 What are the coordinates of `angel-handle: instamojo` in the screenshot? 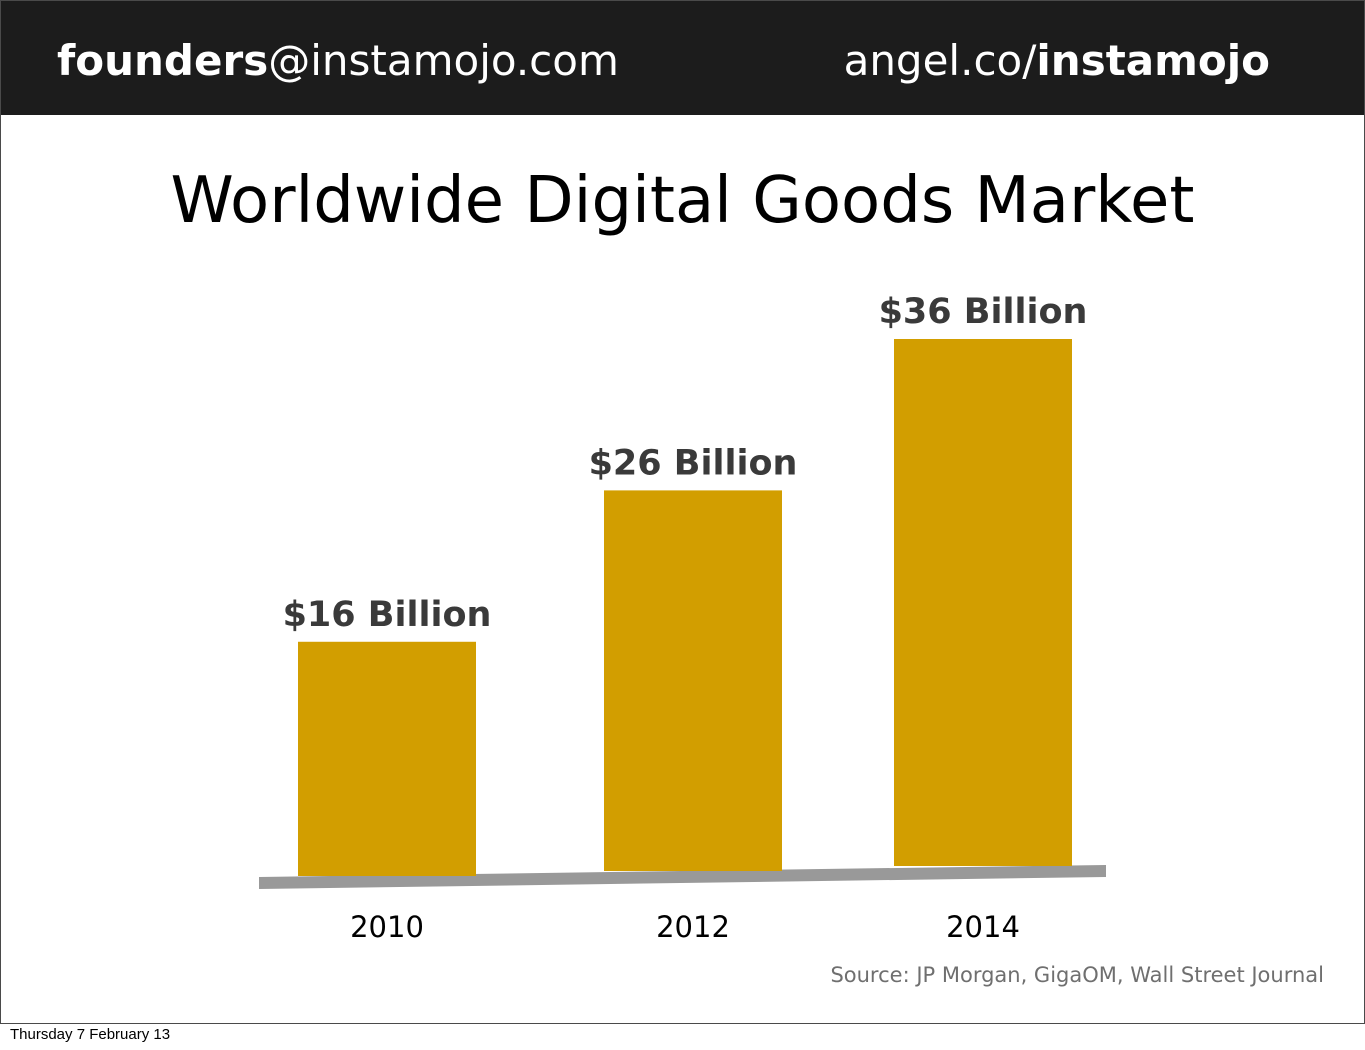 It's located at (1153, 60).